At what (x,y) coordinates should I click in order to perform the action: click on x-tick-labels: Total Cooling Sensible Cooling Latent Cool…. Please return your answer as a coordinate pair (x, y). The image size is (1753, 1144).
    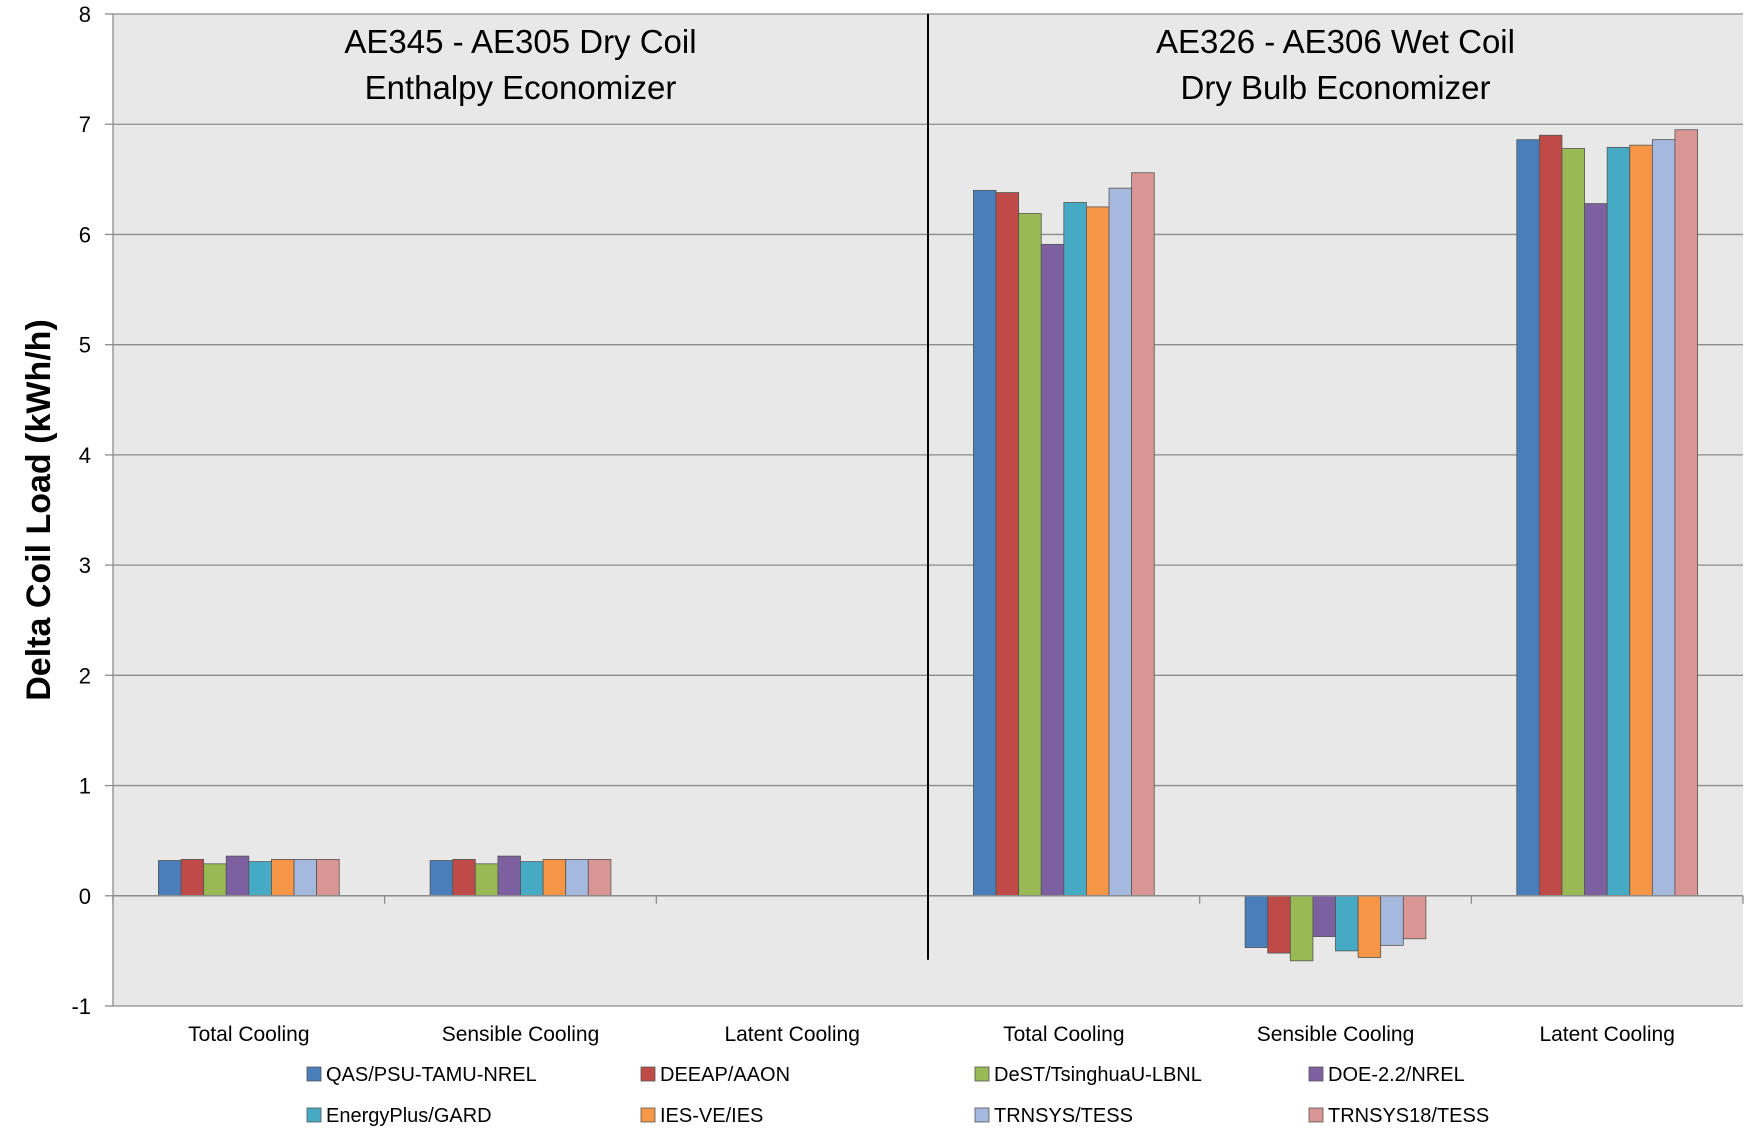
    Looking at the image, I should click on (931, 1034).